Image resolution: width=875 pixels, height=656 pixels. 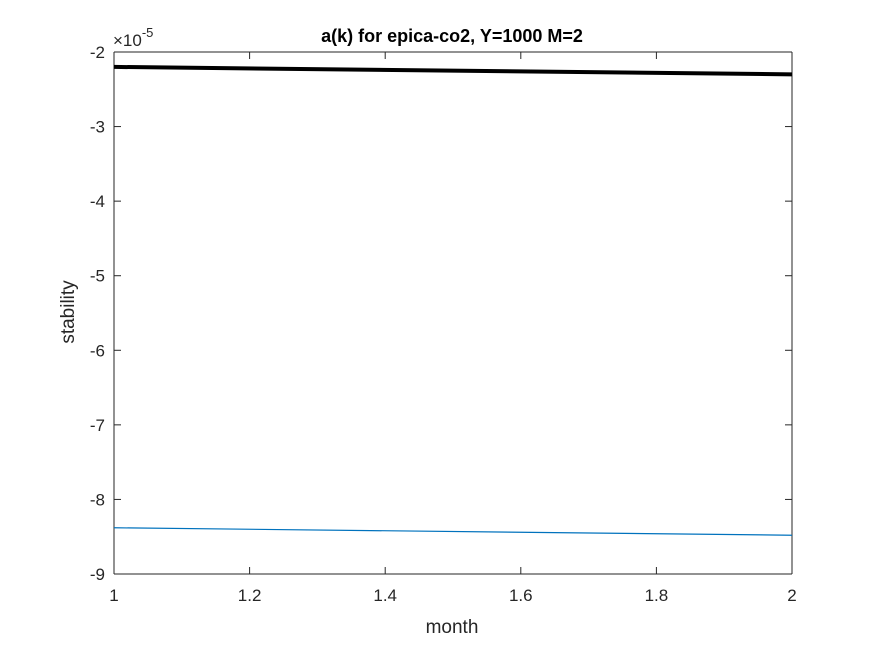 I want to click on x-tick-label: 1.4, so click(x=385, y=595).